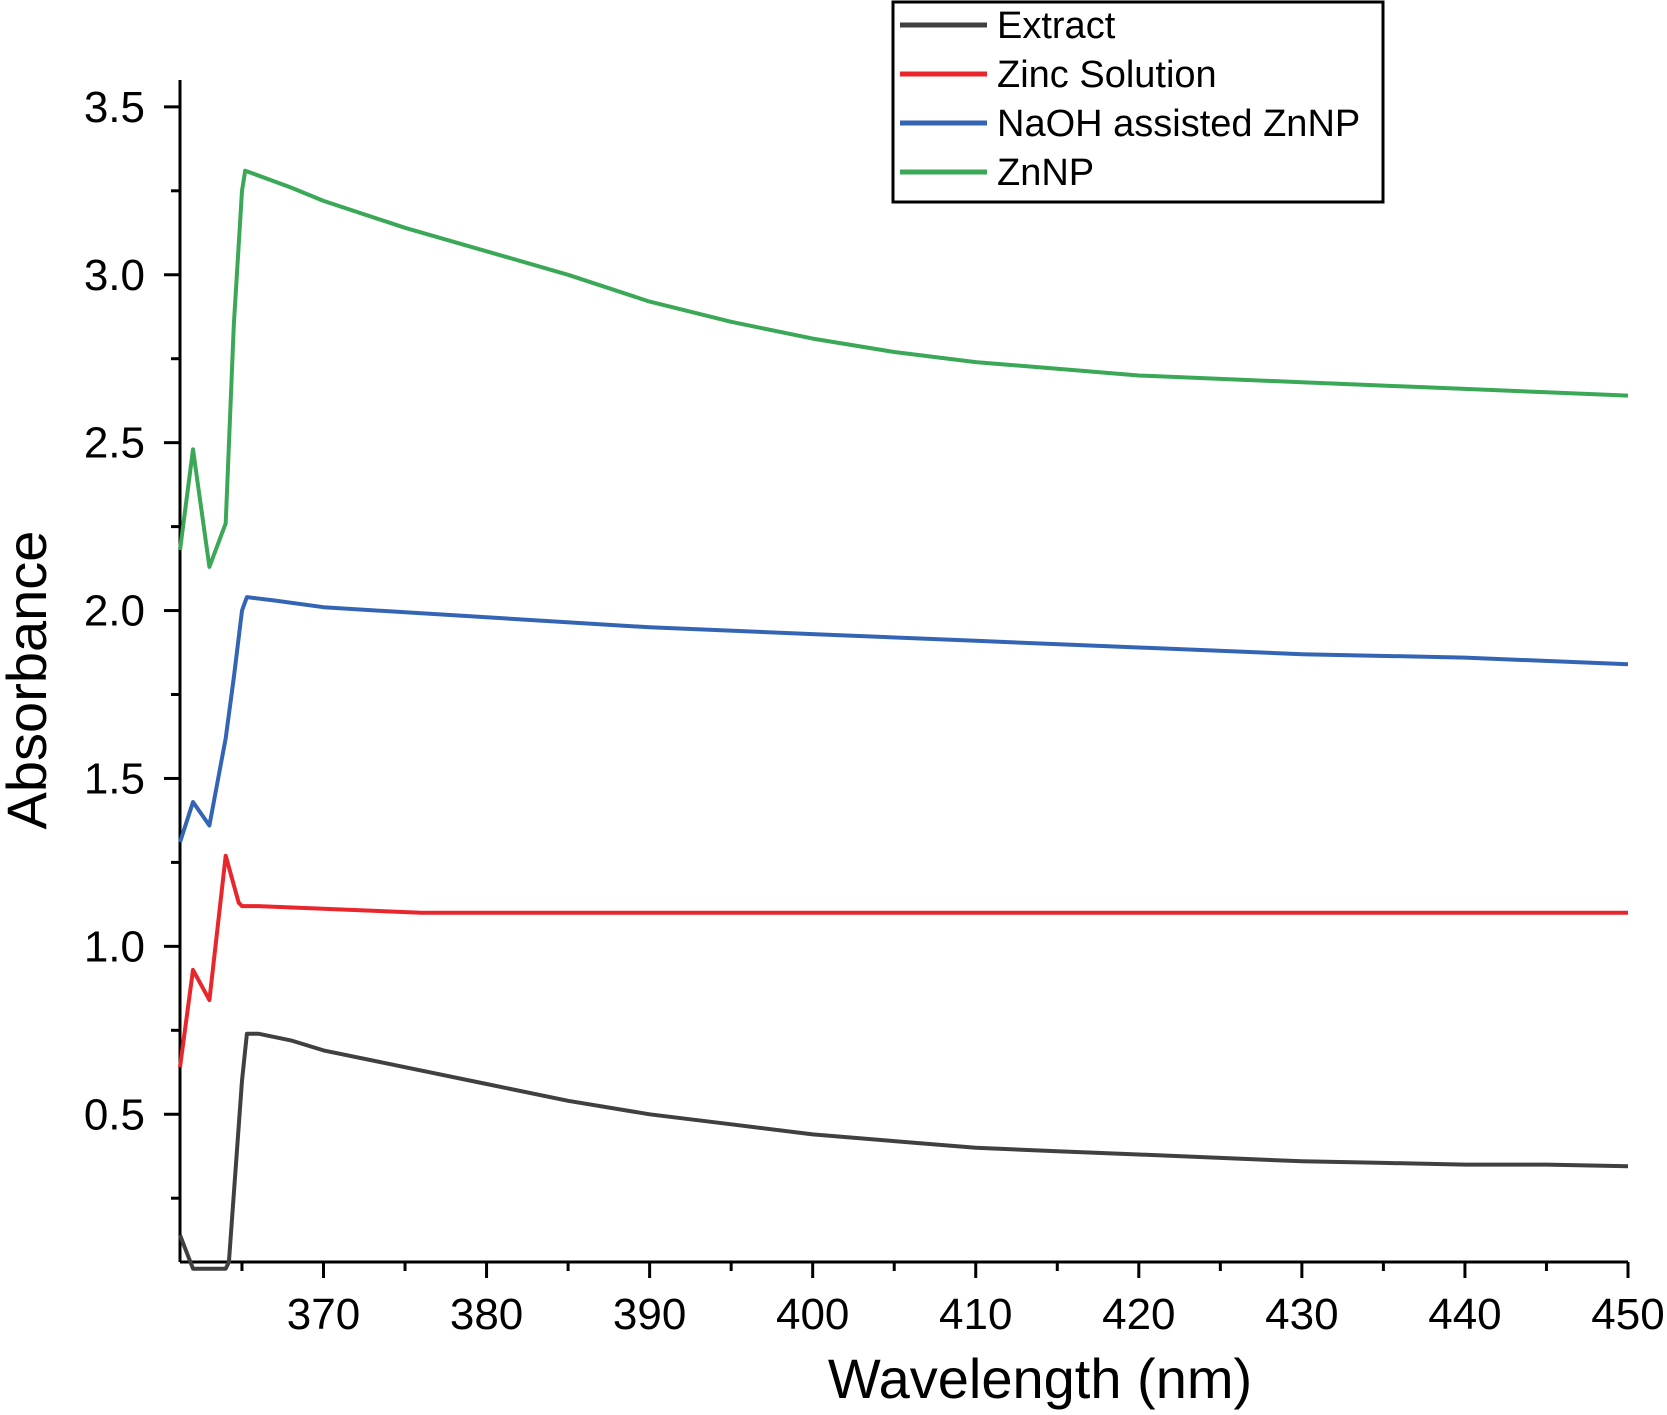 Image resolution: width=1667 pixels, height=1415 pixels. I want to click on legend-label: ZnNP, so click(1045, 173).